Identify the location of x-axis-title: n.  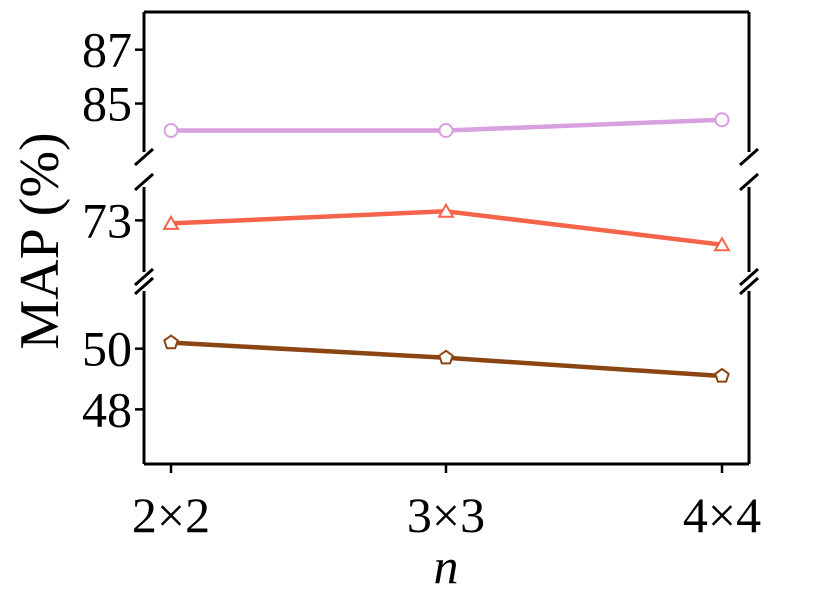
(446, 566).